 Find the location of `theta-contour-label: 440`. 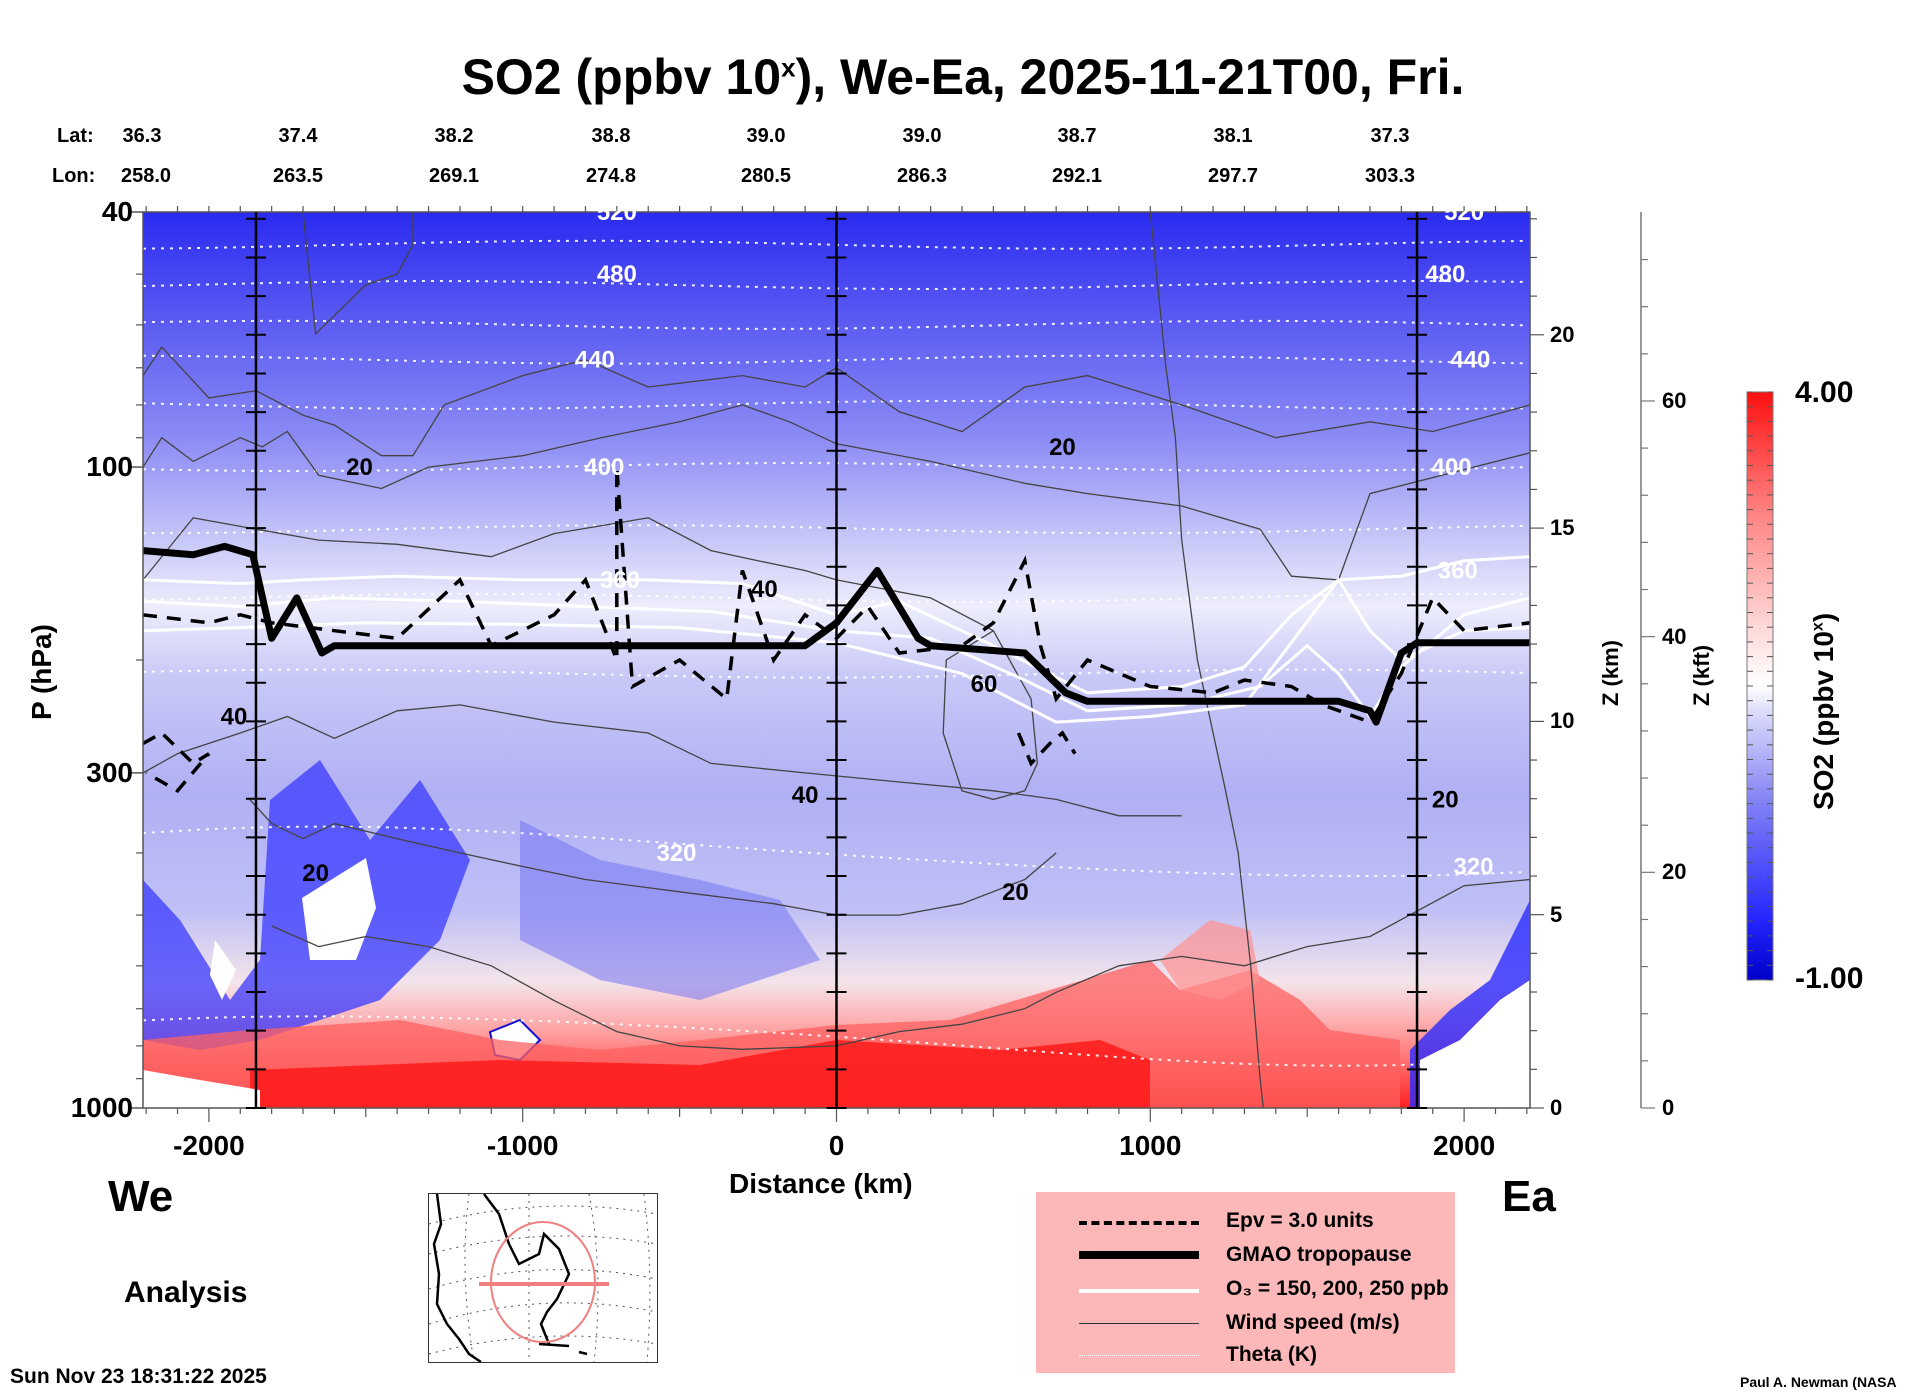

theta-contour-label: 440 is located at coordinates (595, 360).